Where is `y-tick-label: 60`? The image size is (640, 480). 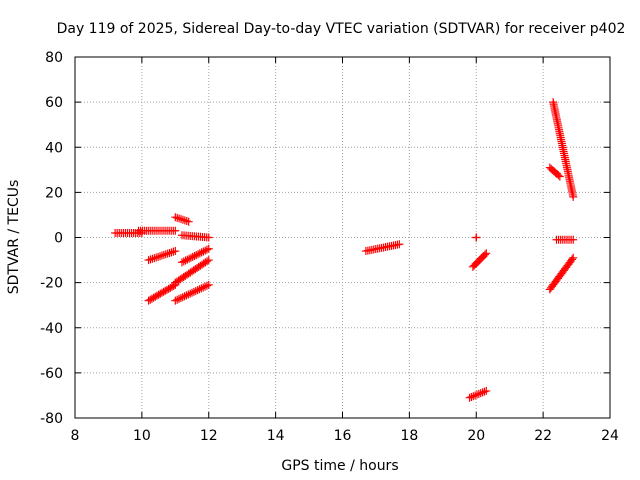
y-tick-label: 60 is located at coordinates (54, 103).